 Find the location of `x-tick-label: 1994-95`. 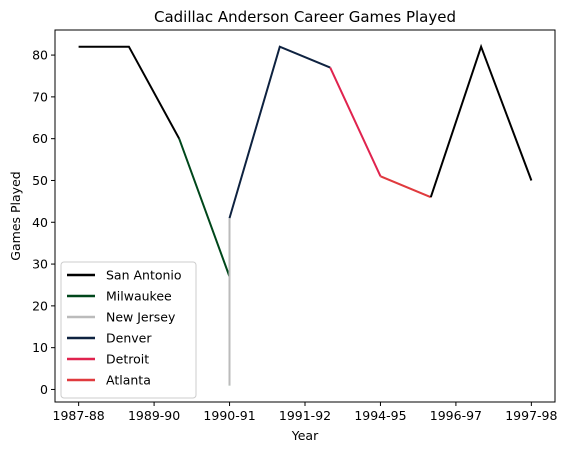

x-tick-label: 1994-95 is located at coordinates (380, 415).